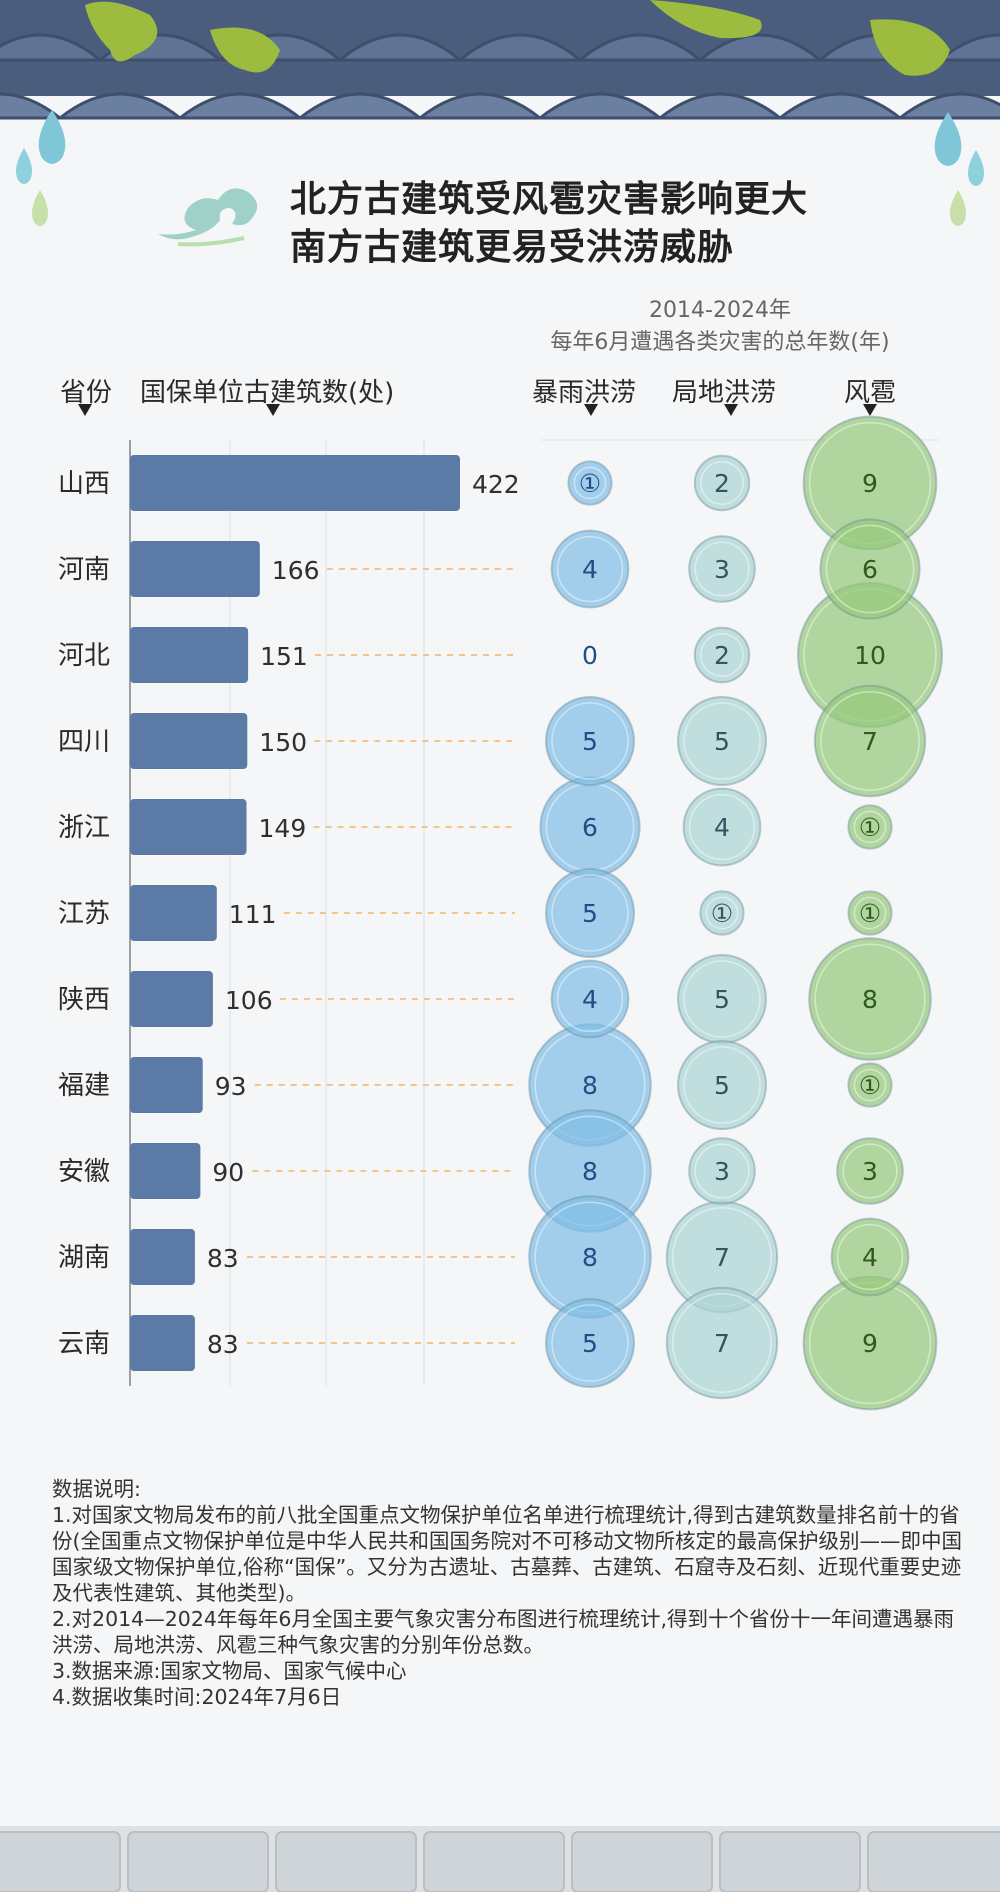 This screenshot has width=1000, height=1892. What do you see at coordinates (870, 483) in the screenshot?
I see `hail-value-label: 9` at bounding box center [870, 483].